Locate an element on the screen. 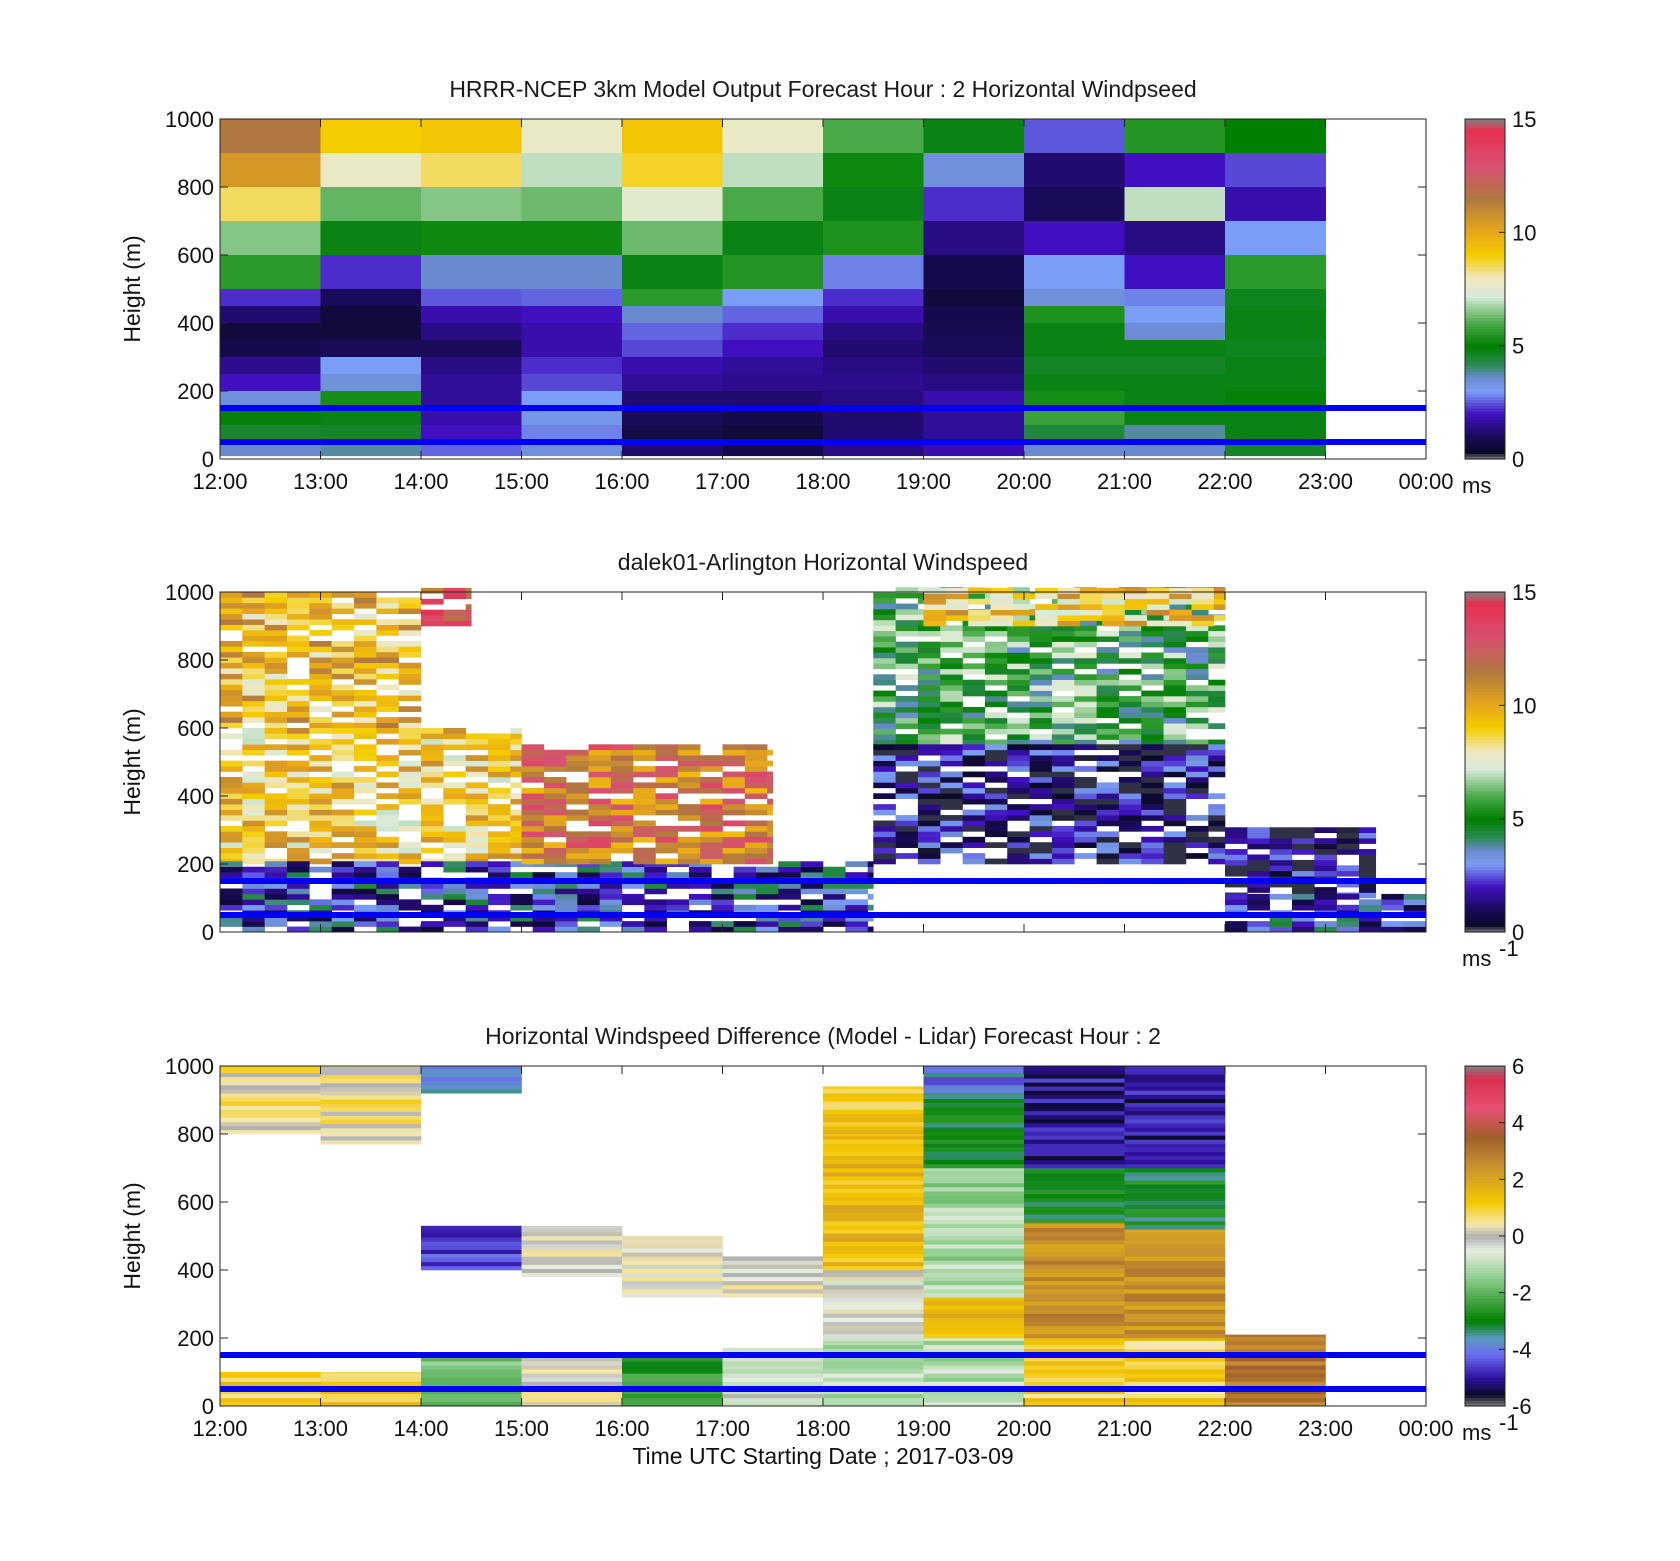 Image resolution: width=1680 pixels, height=1561 pixels. y-tick-label: 200 is located at coordinates (195, 391).